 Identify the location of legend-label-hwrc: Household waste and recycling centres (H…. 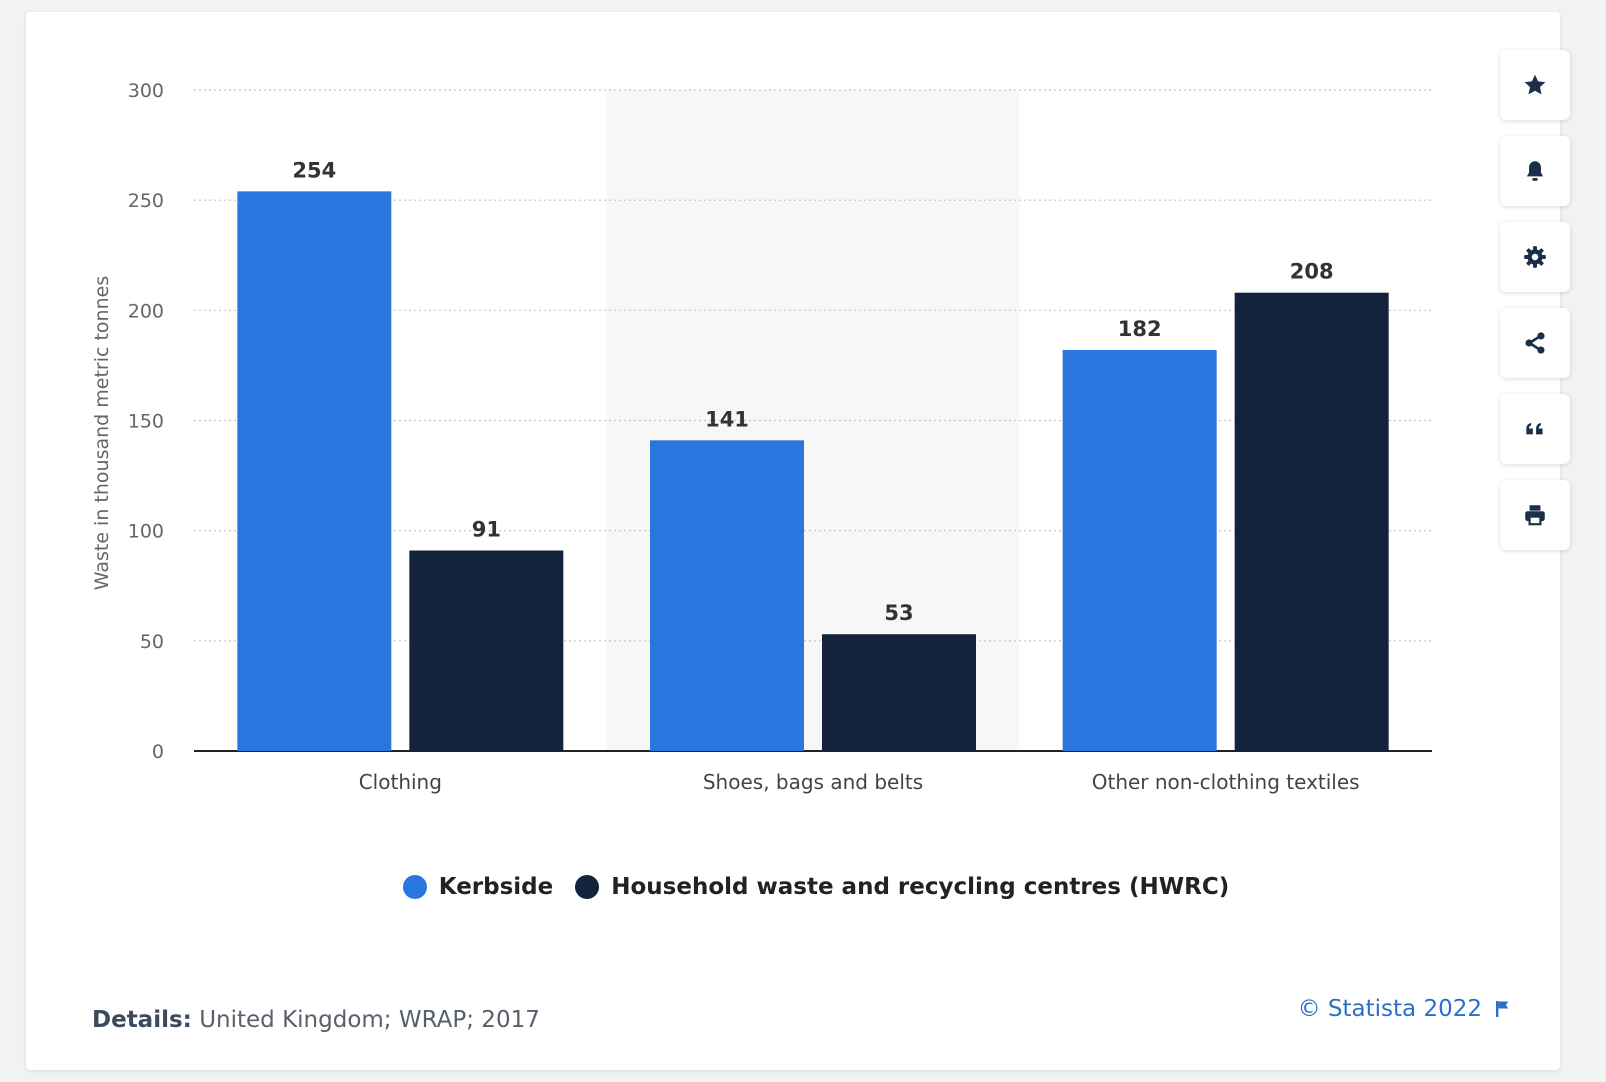
(920, 887).